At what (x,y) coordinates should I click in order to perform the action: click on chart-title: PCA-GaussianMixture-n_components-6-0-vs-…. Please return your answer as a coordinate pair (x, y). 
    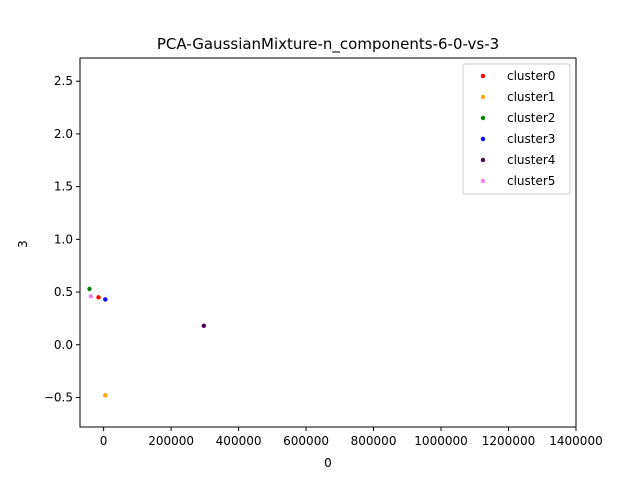
    Looking at the image, I should click on (328, 44).